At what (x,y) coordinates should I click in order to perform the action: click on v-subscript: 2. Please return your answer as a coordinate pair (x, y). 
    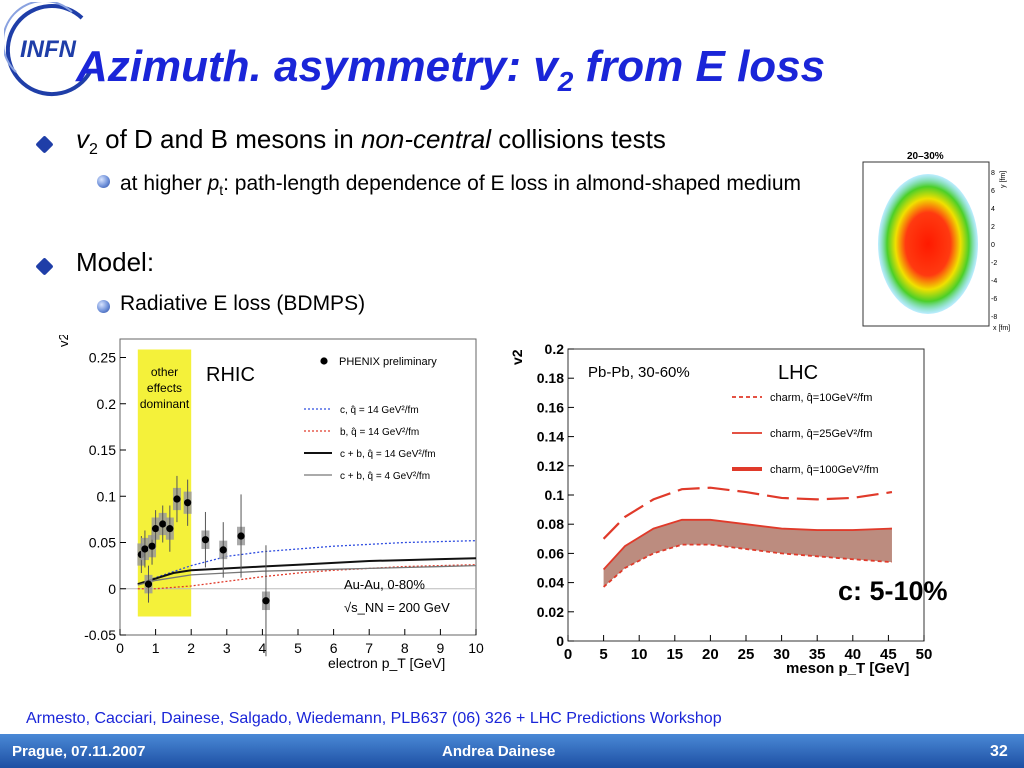
    Looking at the image, I should click on (93, 150).